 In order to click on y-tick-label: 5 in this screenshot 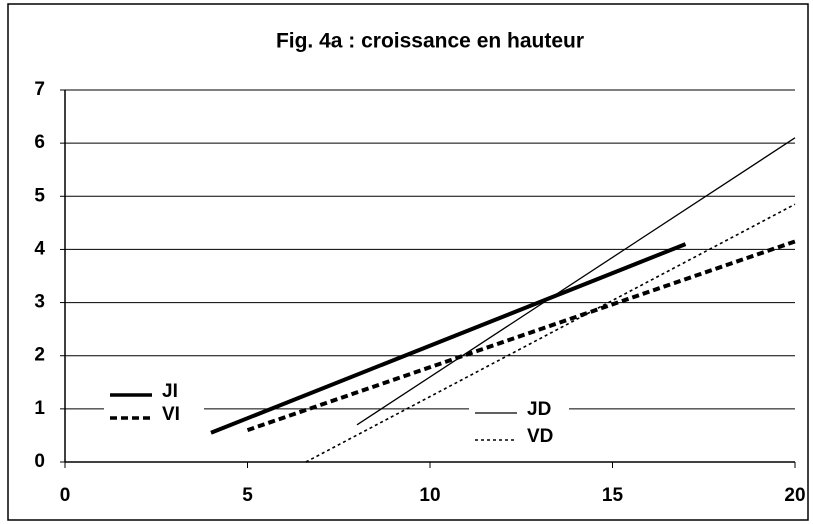, I will do `click(39, 195)`.